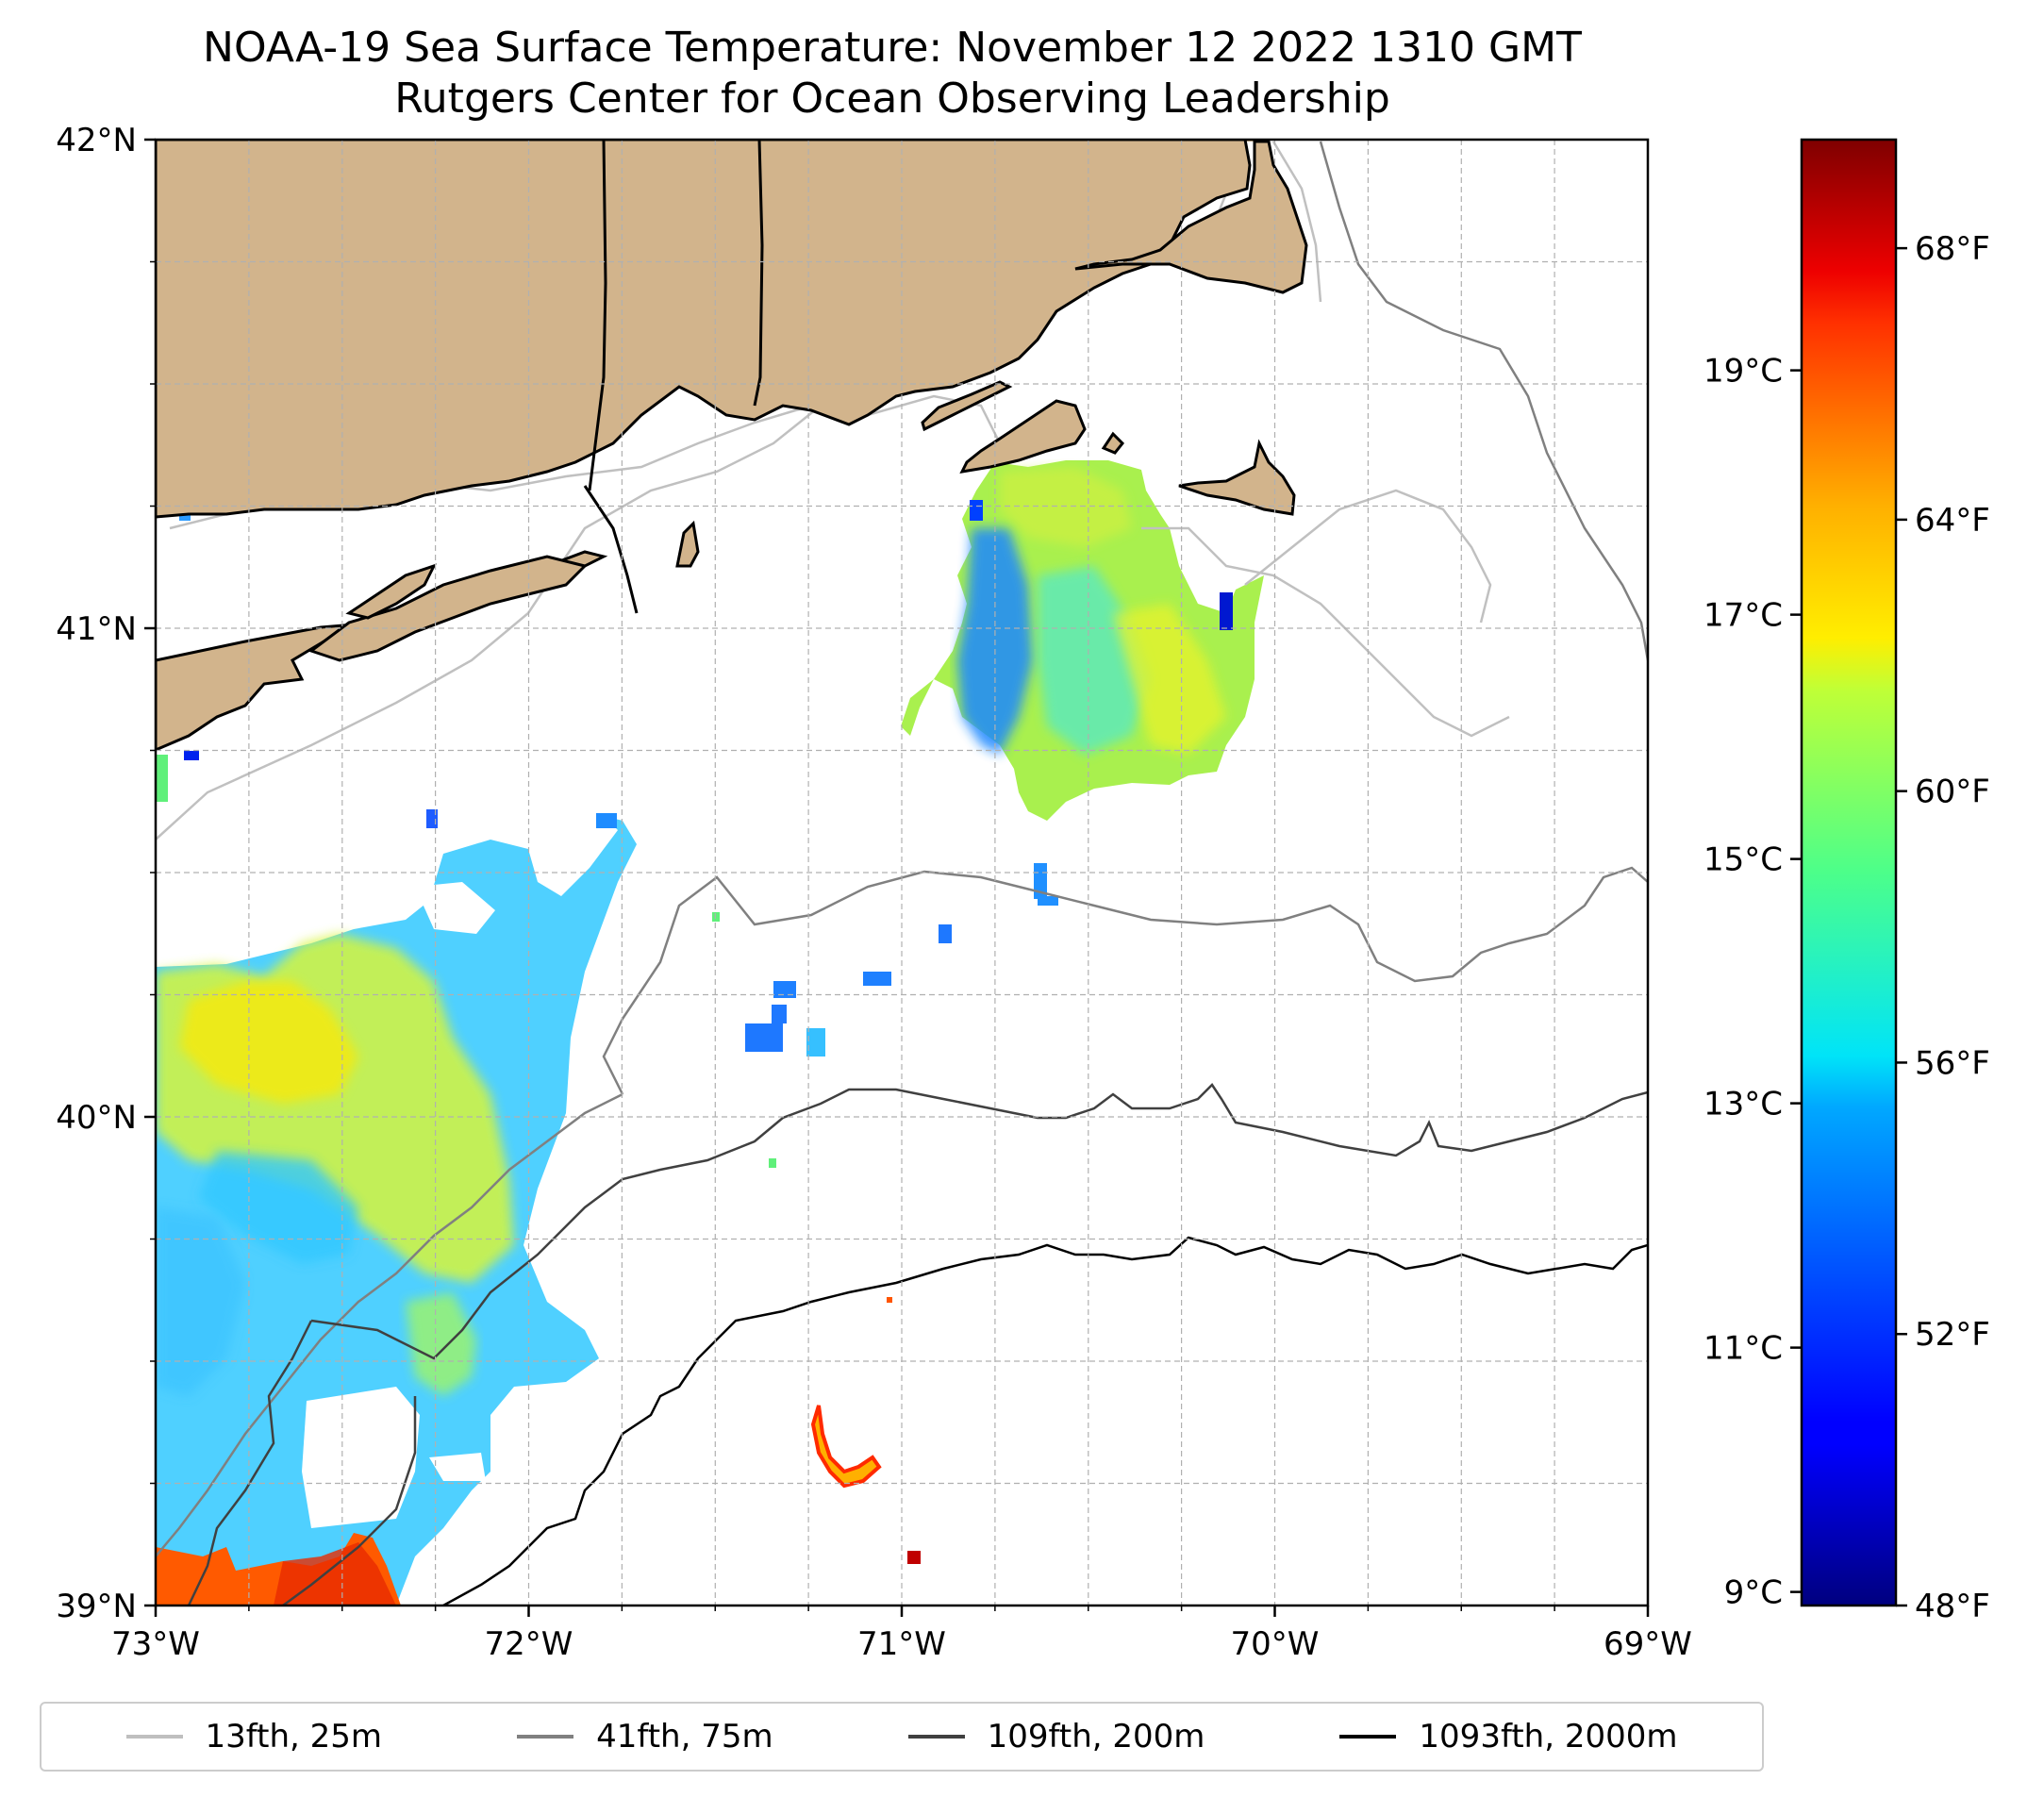 This screenshot has width=2044, height=1797. Describe the element at coordinates (1023, 436) in the screenshot. I see `land-marthas-vineyard` at that location.